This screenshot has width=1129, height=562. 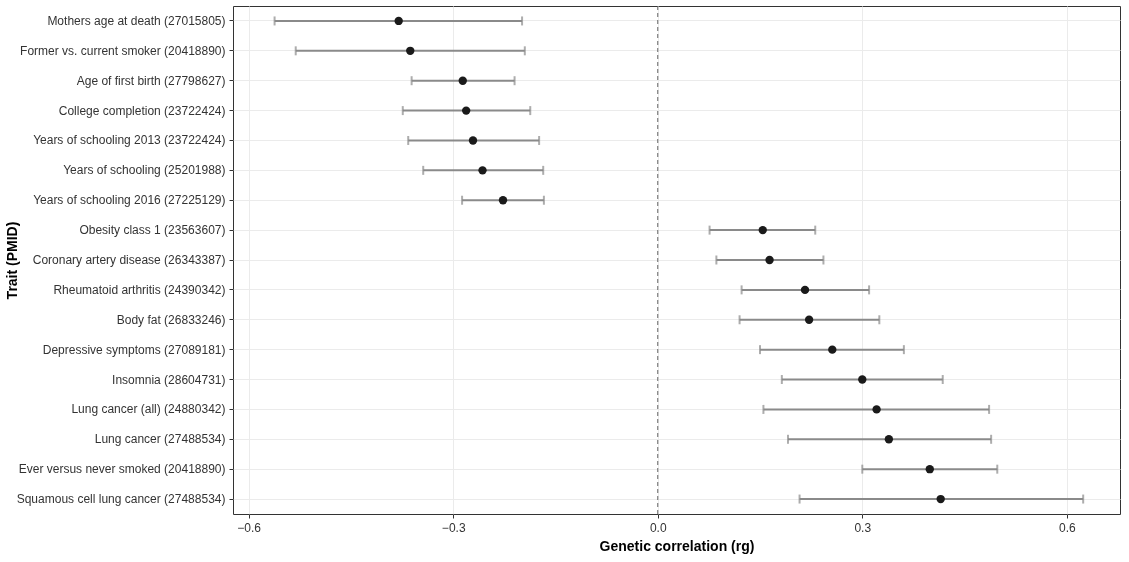 I want to click on y-tick-label: Lung cancer (27488534), so click(x=160, y=439).